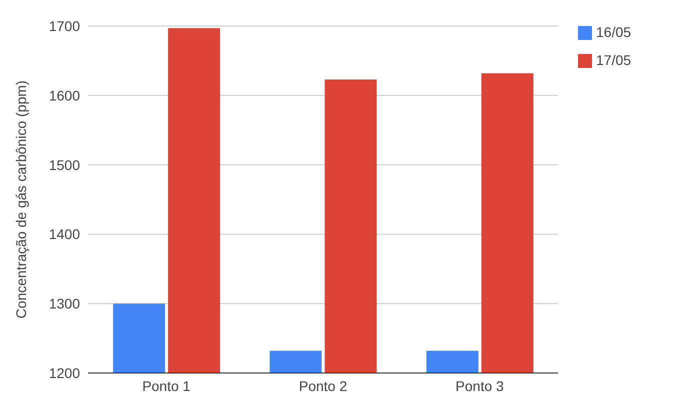 The height and width of the screenshot is (408, 678). What do you see at coordinates (64, 234) in the screenshot?
I see `y-tick-label: 1400` at bounding box center [64, 234].